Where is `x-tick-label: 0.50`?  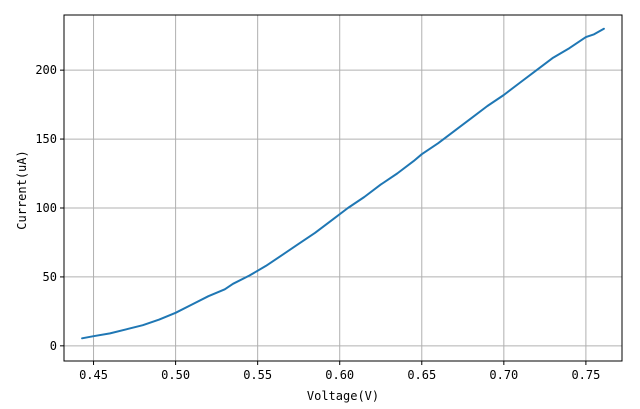
x-tick-label: 0.50 is located at coordinates (175, 375).